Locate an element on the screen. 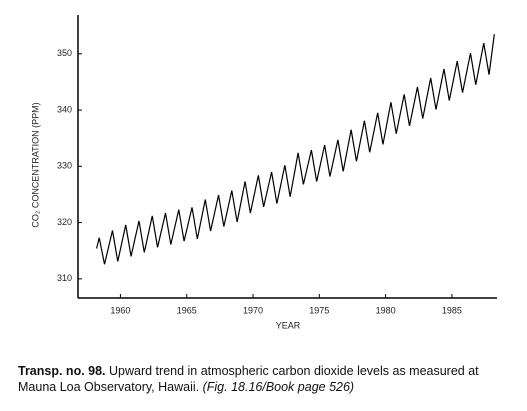 This screenshot has height=411, width=527. x-tick-label: 1965 is located at coordinates (187, 310).